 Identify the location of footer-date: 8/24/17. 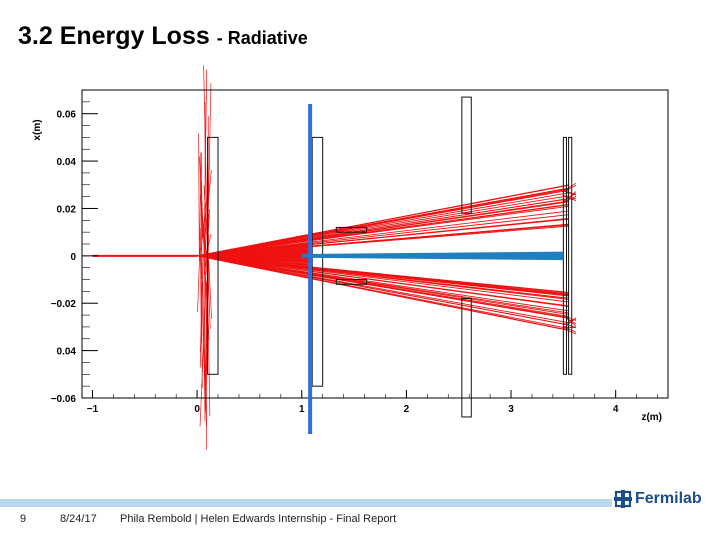
(78, 519).